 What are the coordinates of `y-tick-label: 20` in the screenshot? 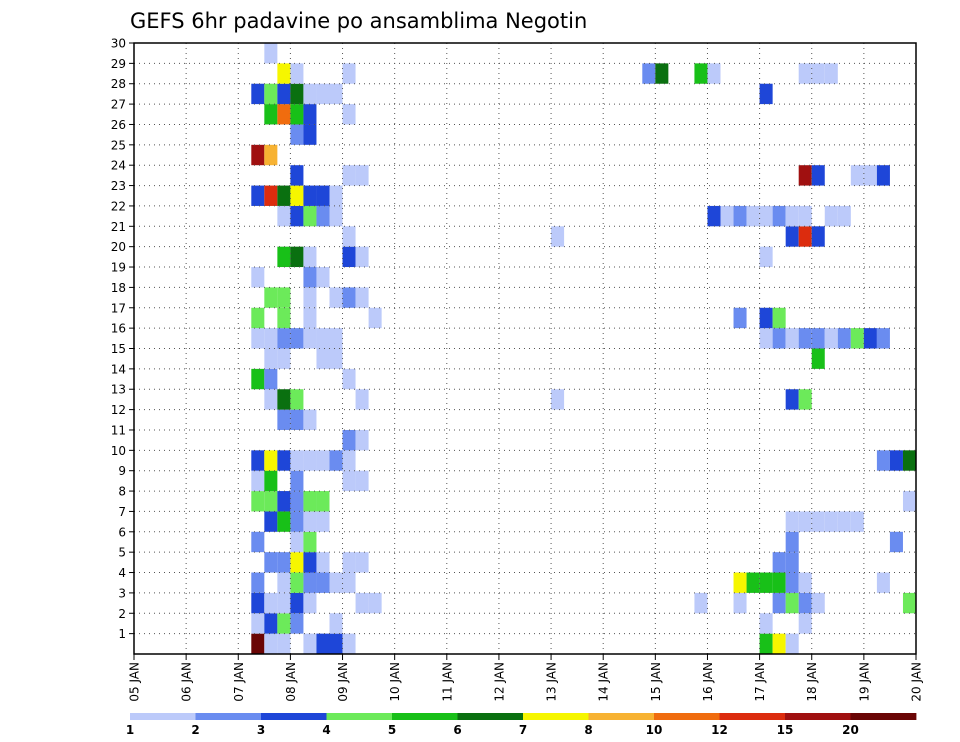 It's located at (118, 247).